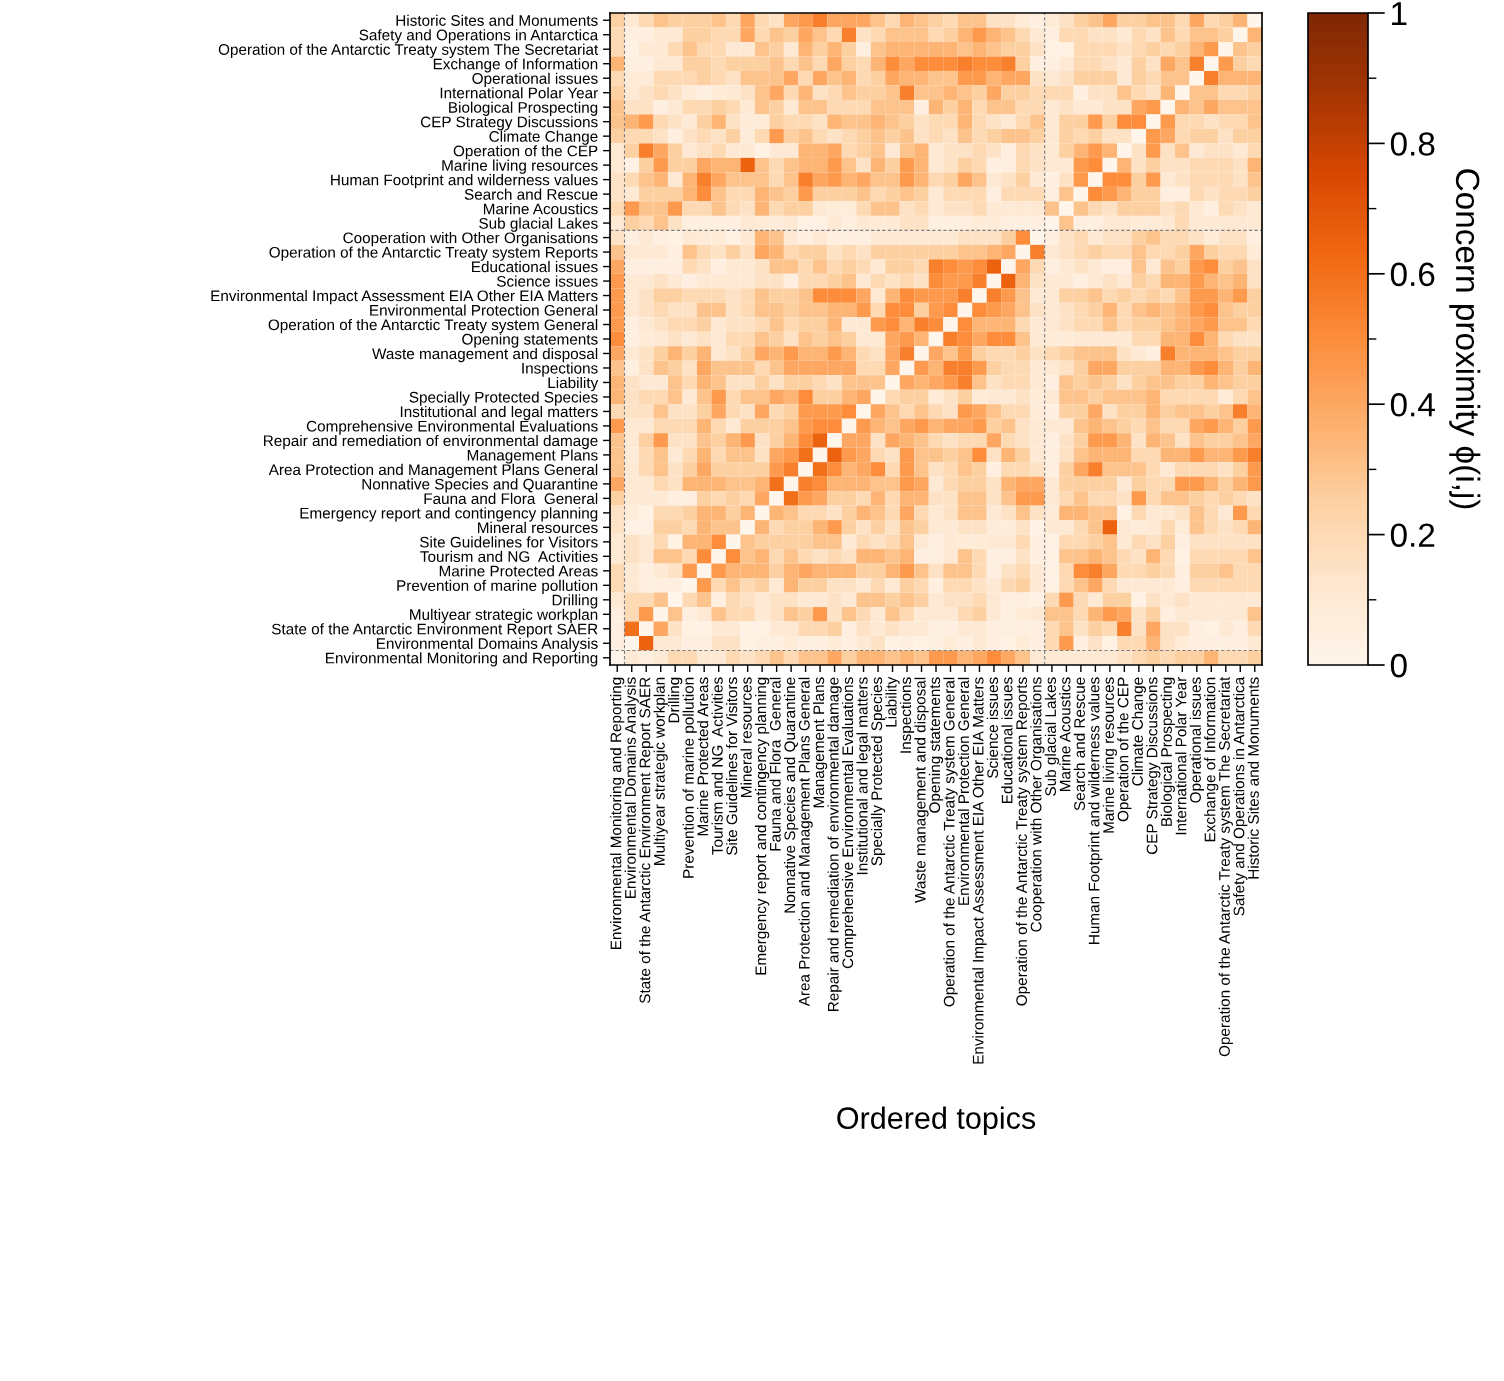 This screenshot has width=1504, height=1381. I want to click on y-tick-label: Comprehensive Environmental Evaluations, so click(452, 427).